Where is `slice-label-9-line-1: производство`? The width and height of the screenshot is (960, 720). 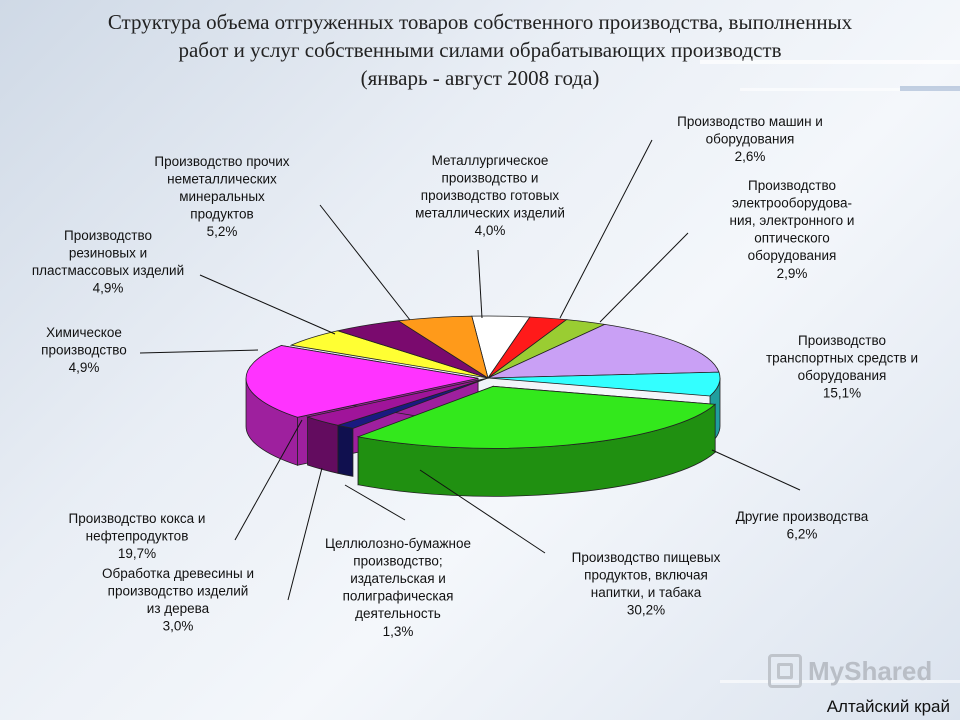
slice-label-9-line-1: производство is located at coordinates (84, 350).